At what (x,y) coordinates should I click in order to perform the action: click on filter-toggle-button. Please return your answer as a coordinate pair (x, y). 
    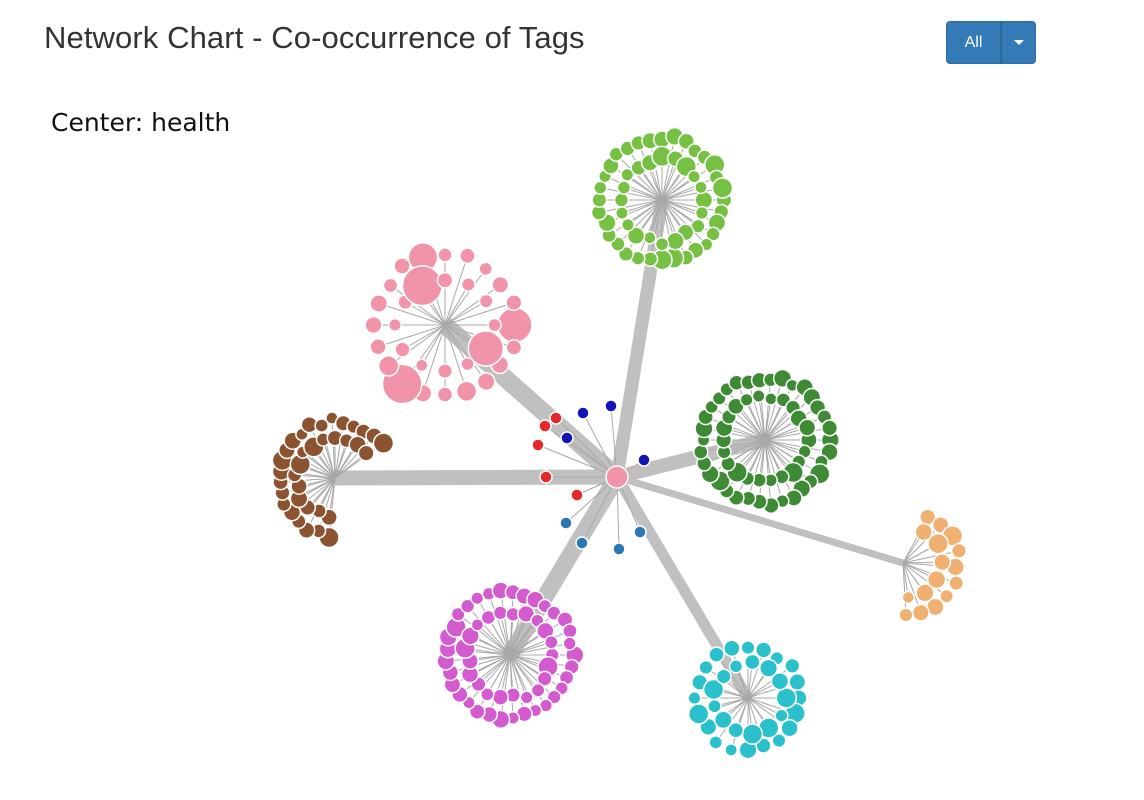
    Looking at the image, I should click on (1018, 42).